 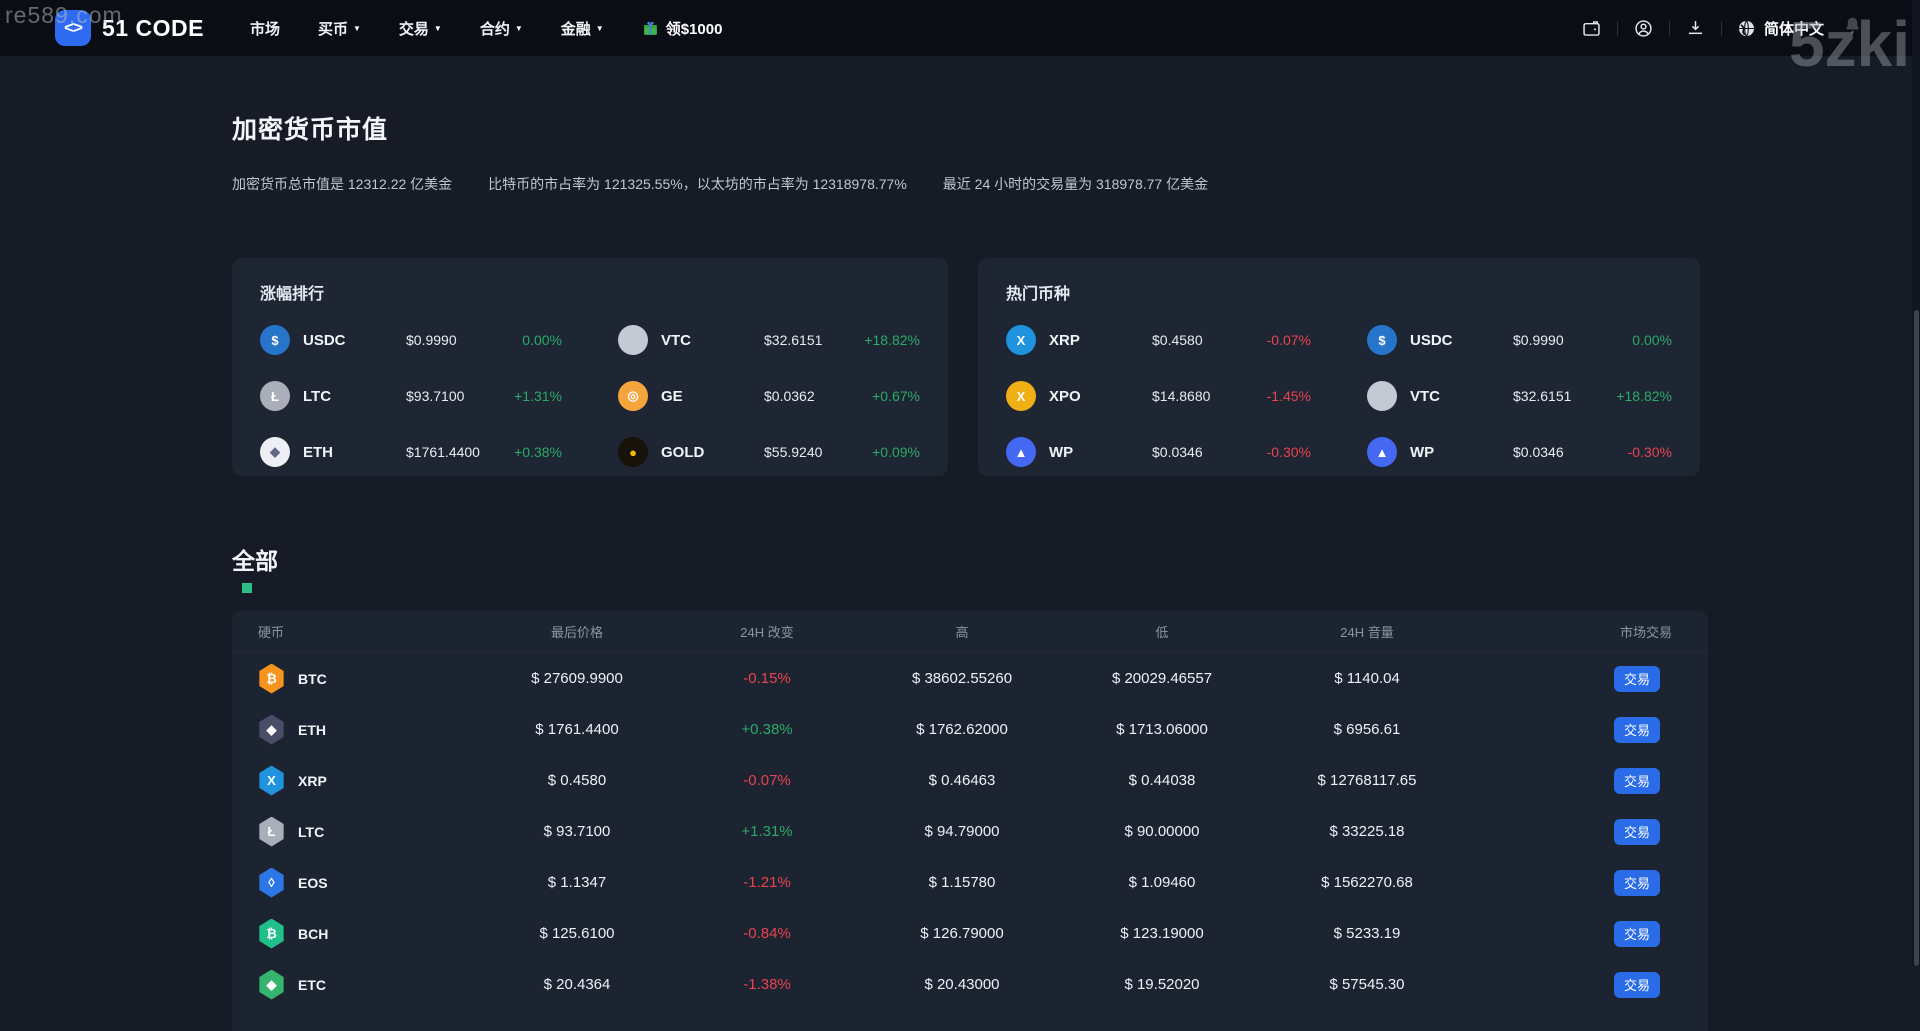 I want to click on last-price: $ 1761.4400, so click(x=577, y=729).